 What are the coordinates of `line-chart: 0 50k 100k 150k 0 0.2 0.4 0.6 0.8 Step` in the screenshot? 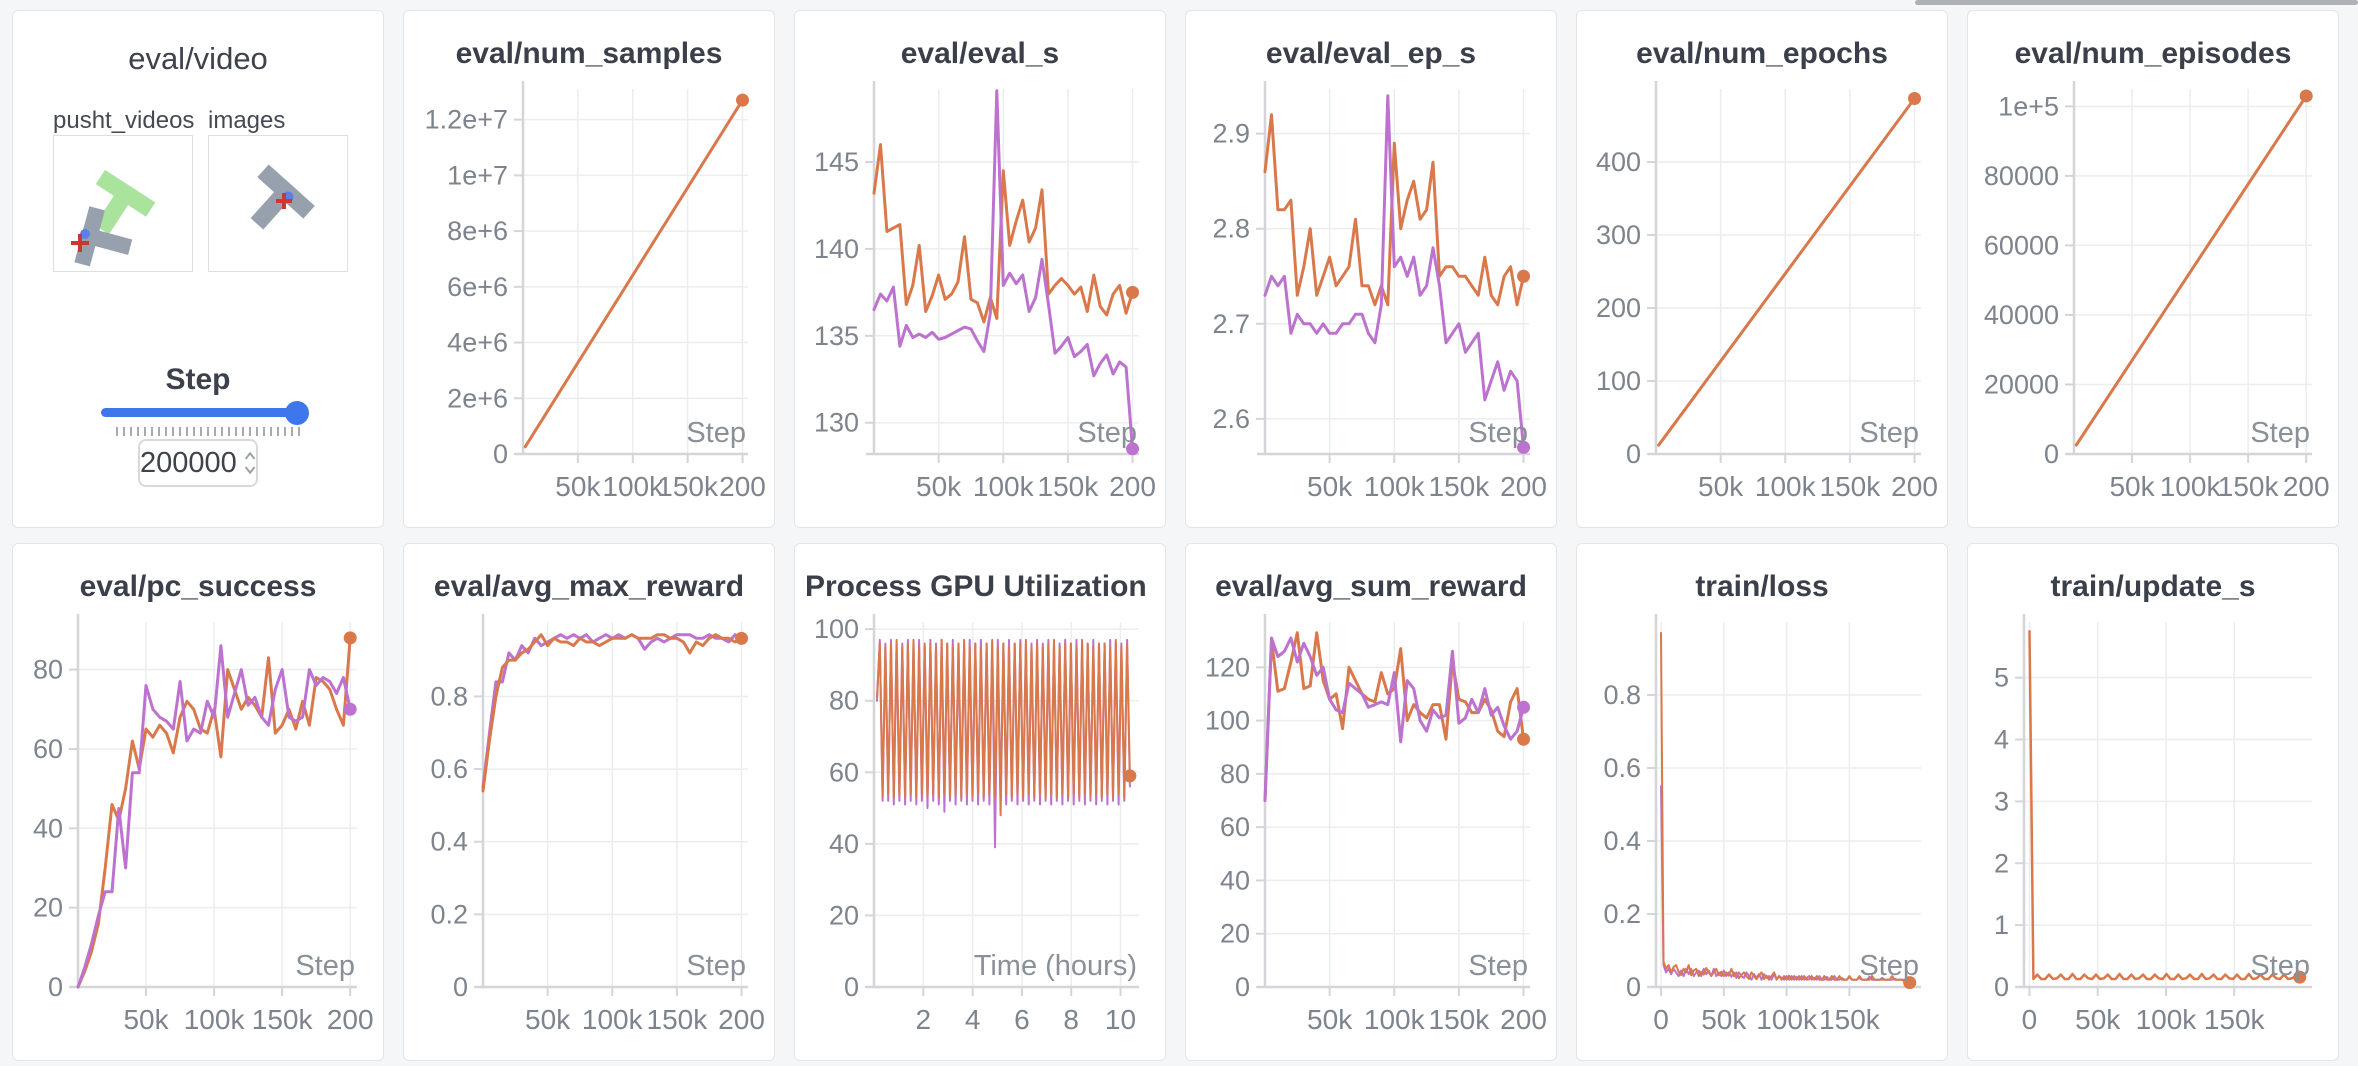 It's located at (1762, 824).